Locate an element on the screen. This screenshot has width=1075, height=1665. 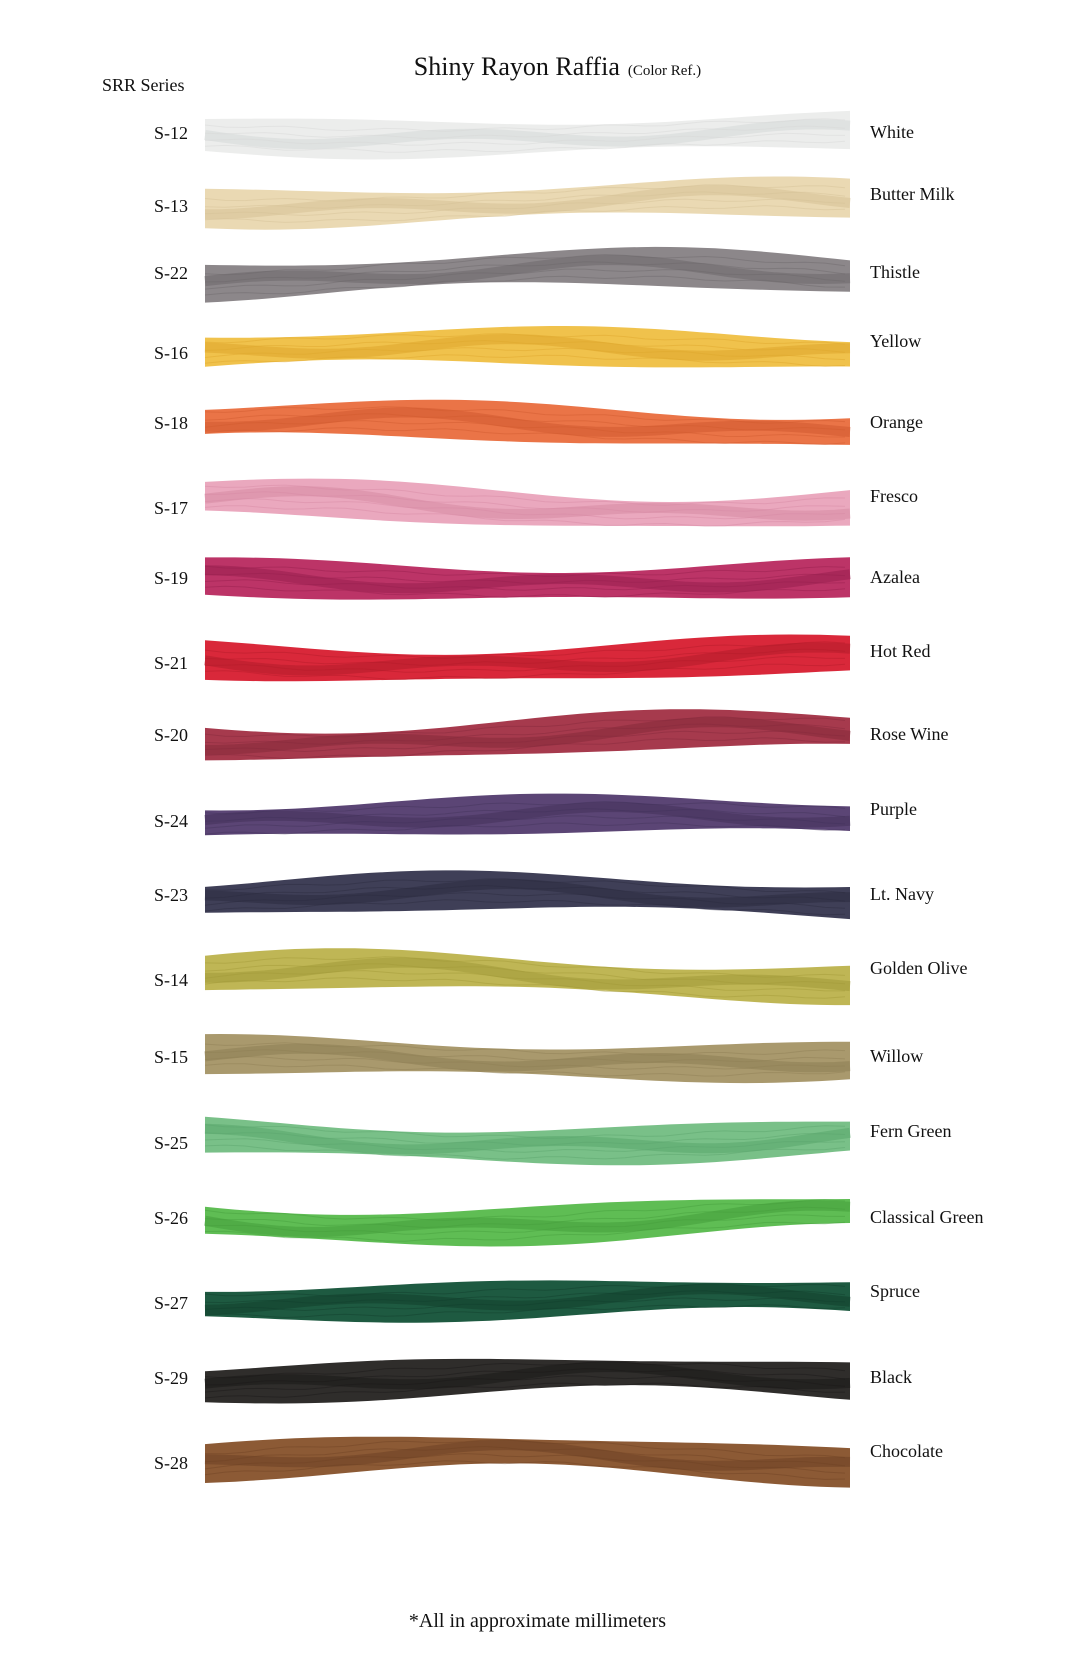
footnote: *All in approximate millimeters is located at coordinates (537, 1621).